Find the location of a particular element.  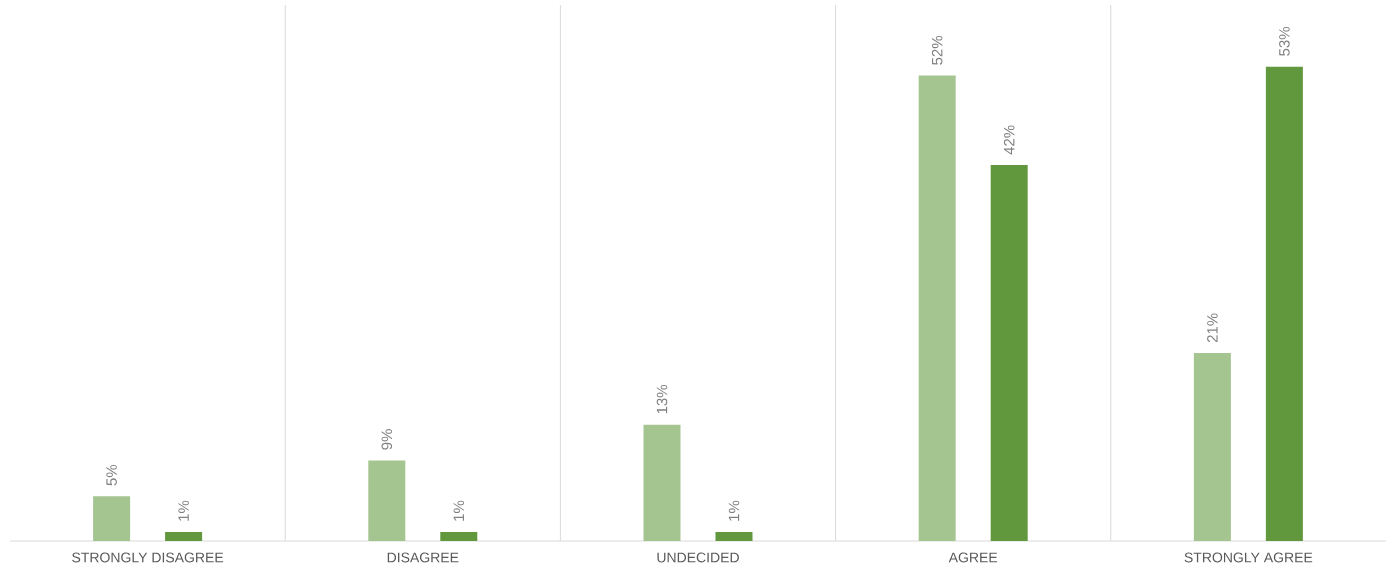

x-tick-label: UNDECIDED is located at coordinates (698, 557).